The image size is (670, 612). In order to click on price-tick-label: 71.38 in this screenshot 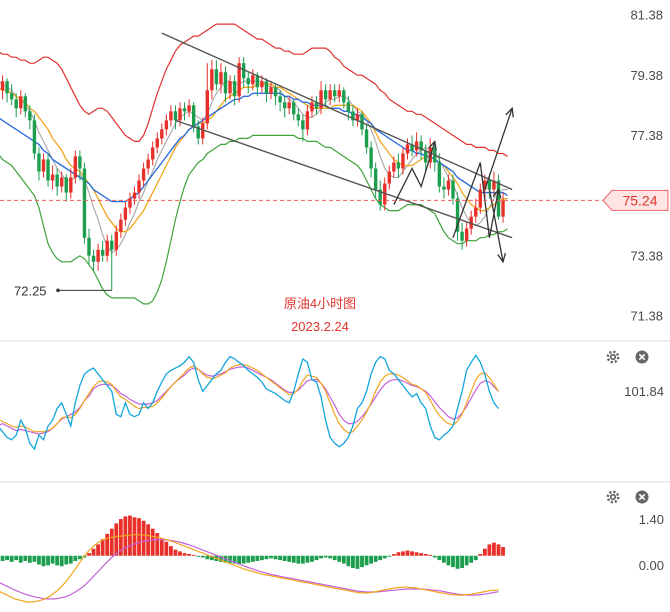, I will do `click(646, 316)`.